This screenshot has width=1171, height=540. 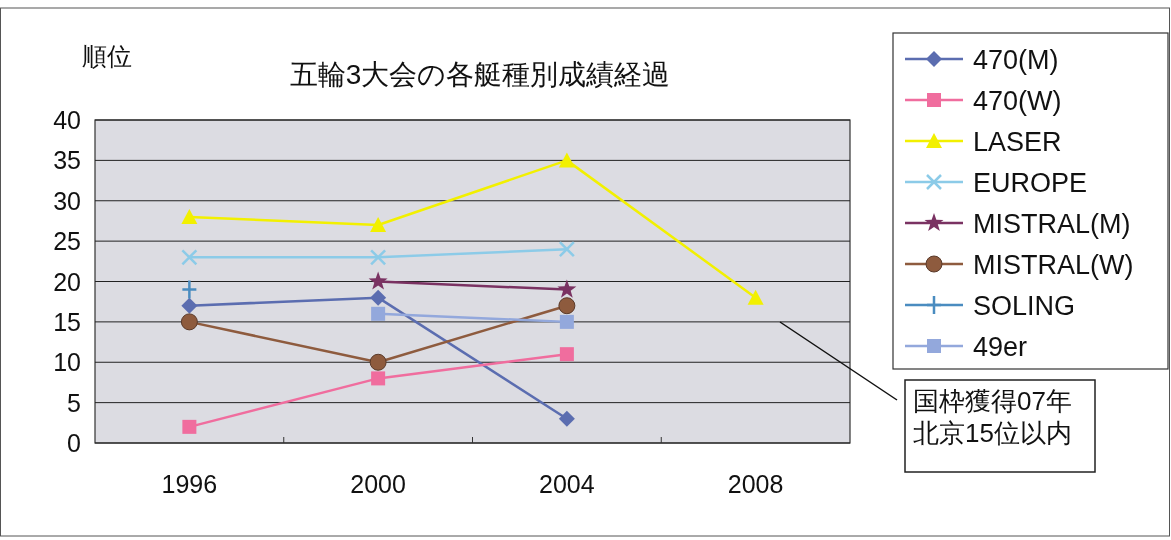 I want to click on y-tick-label: 30, so click(x=67, y=200).